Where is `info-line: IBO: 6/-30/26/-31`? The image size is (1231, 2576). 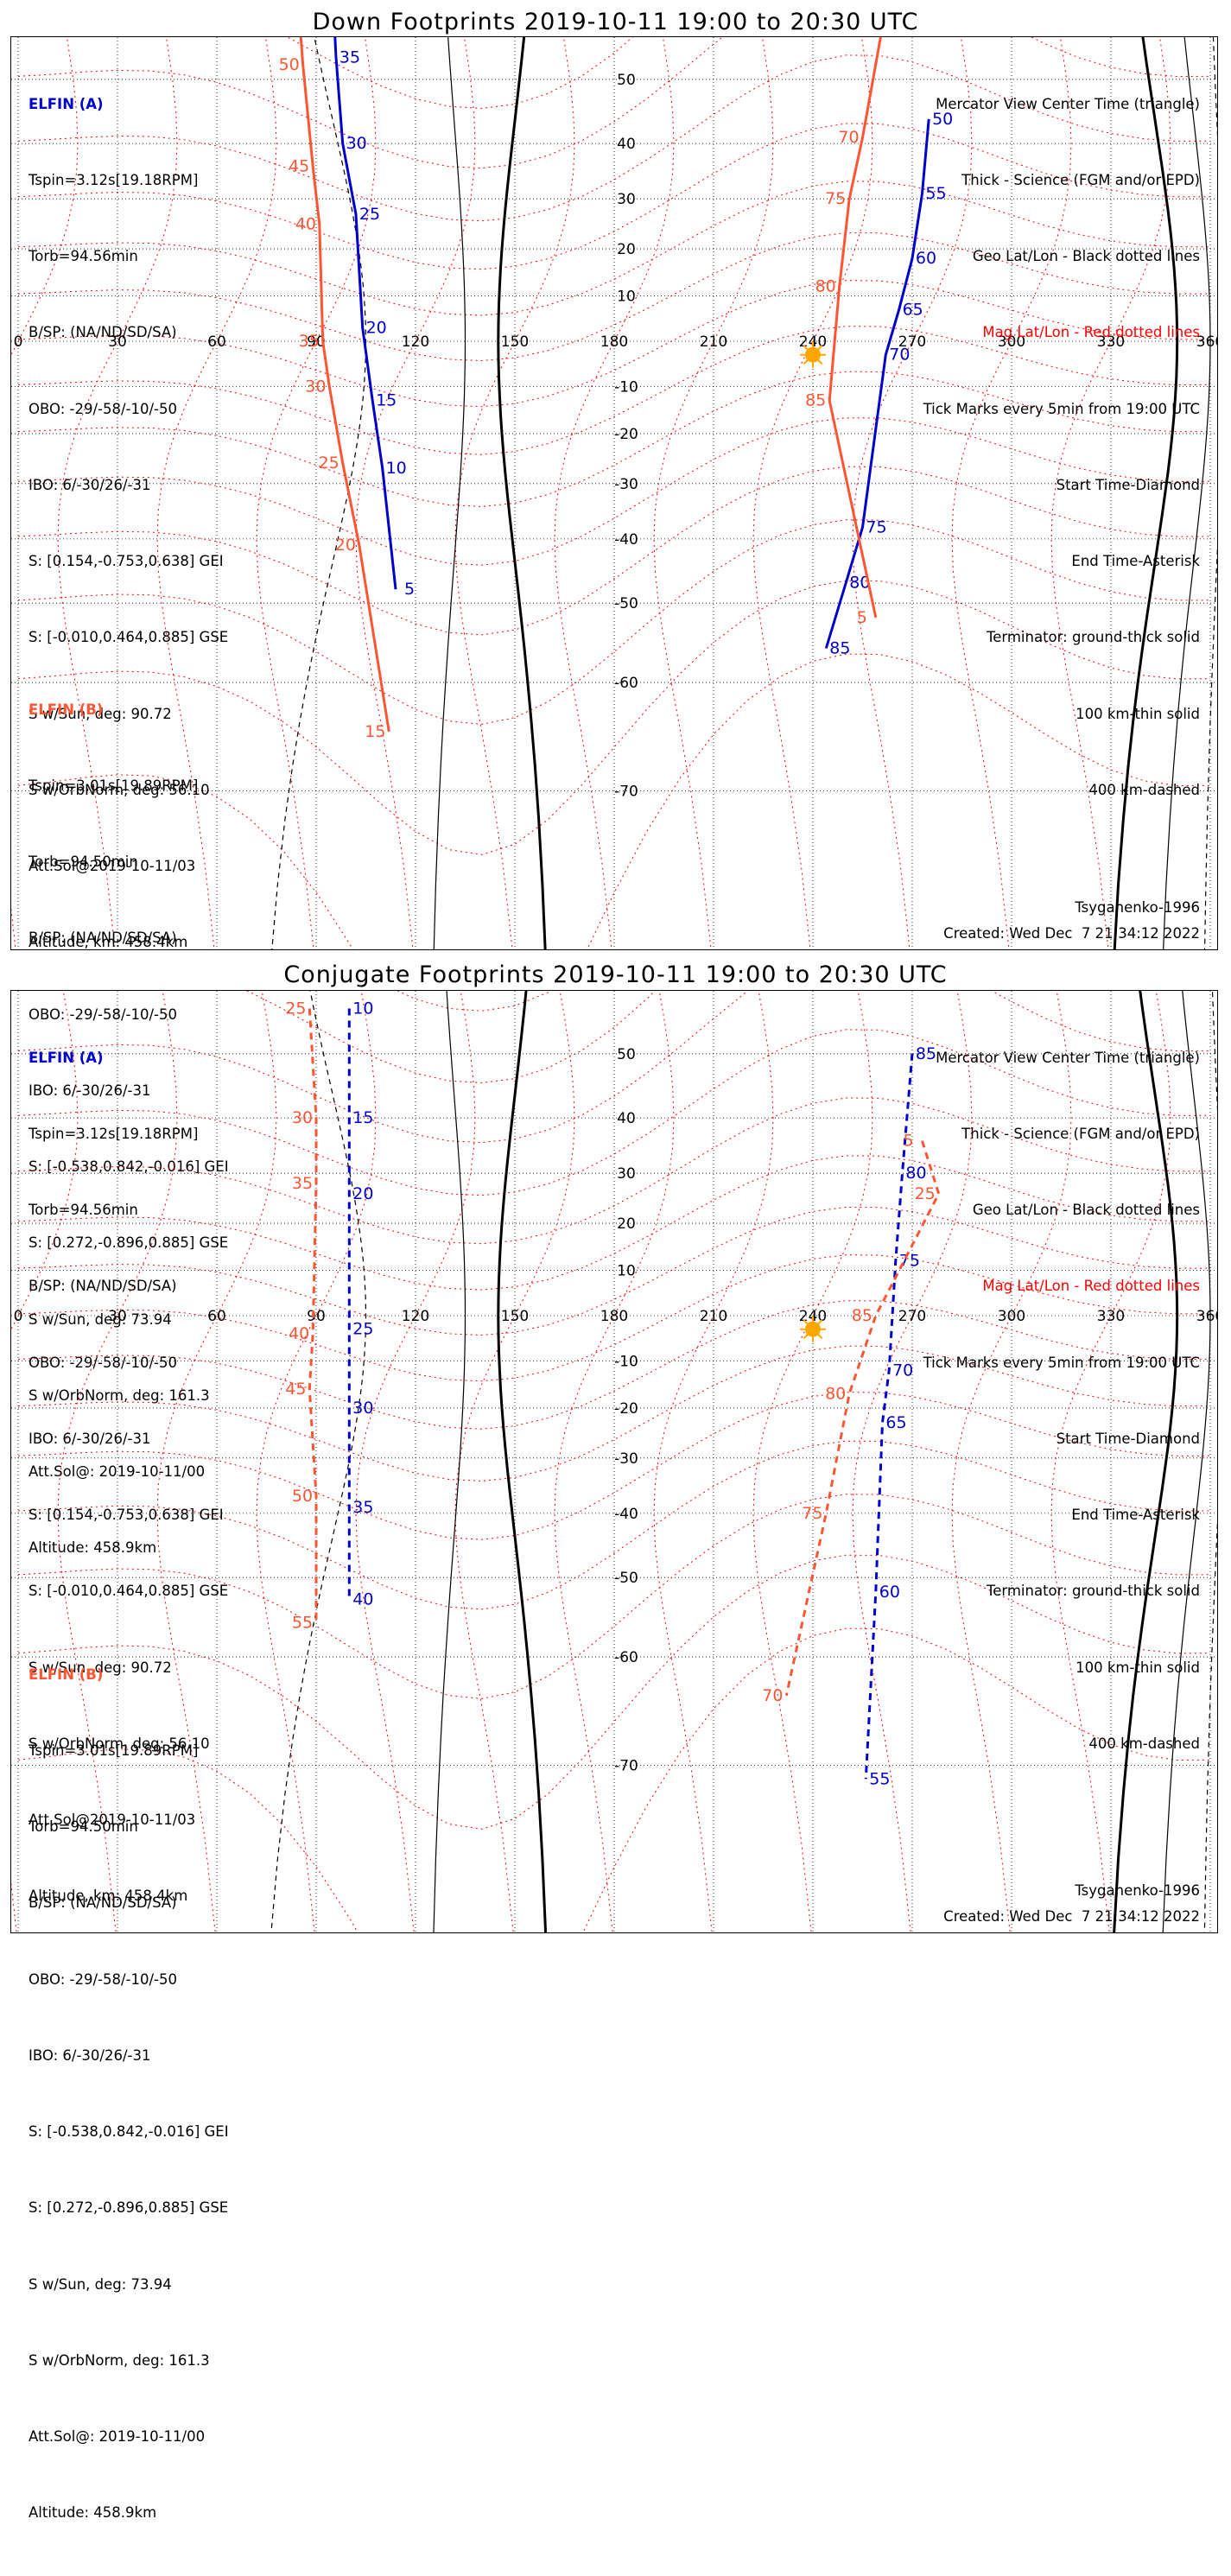
info-line: IBO: 6/-30/26/-31 is located at coordinates (90, 1438).